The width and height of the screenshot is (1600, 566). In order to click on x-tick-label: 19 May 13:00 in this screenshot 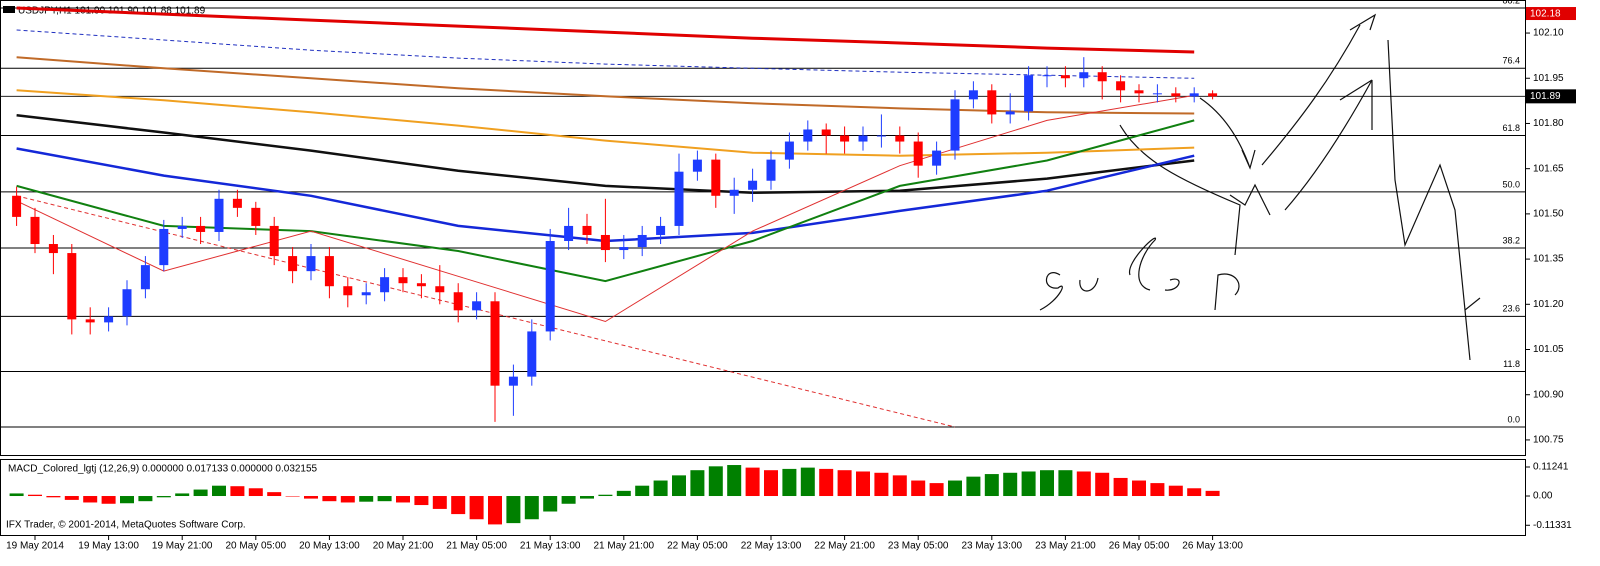, I will do `click(108, 546)`.